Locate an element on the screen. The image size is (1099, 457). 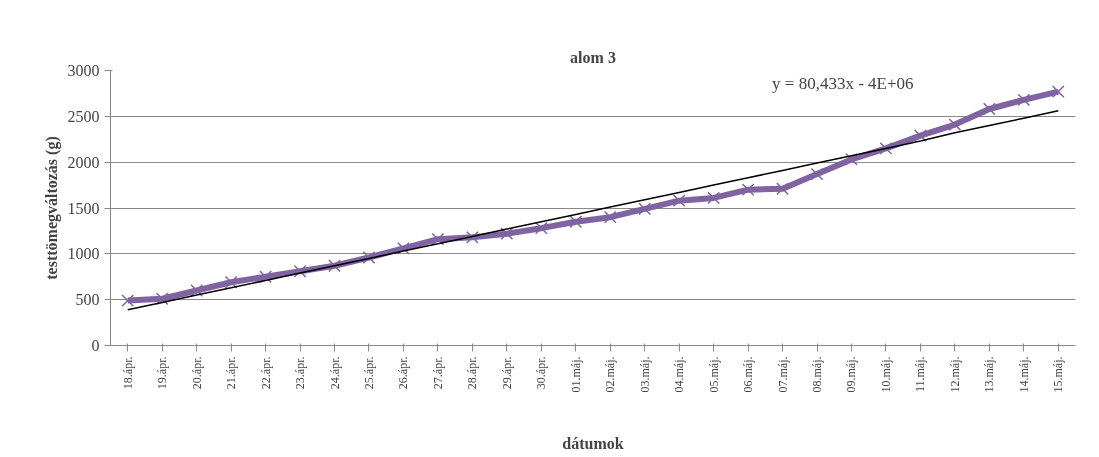
x-tick-label: 18.ápr. is located at coordinates (127, 373).